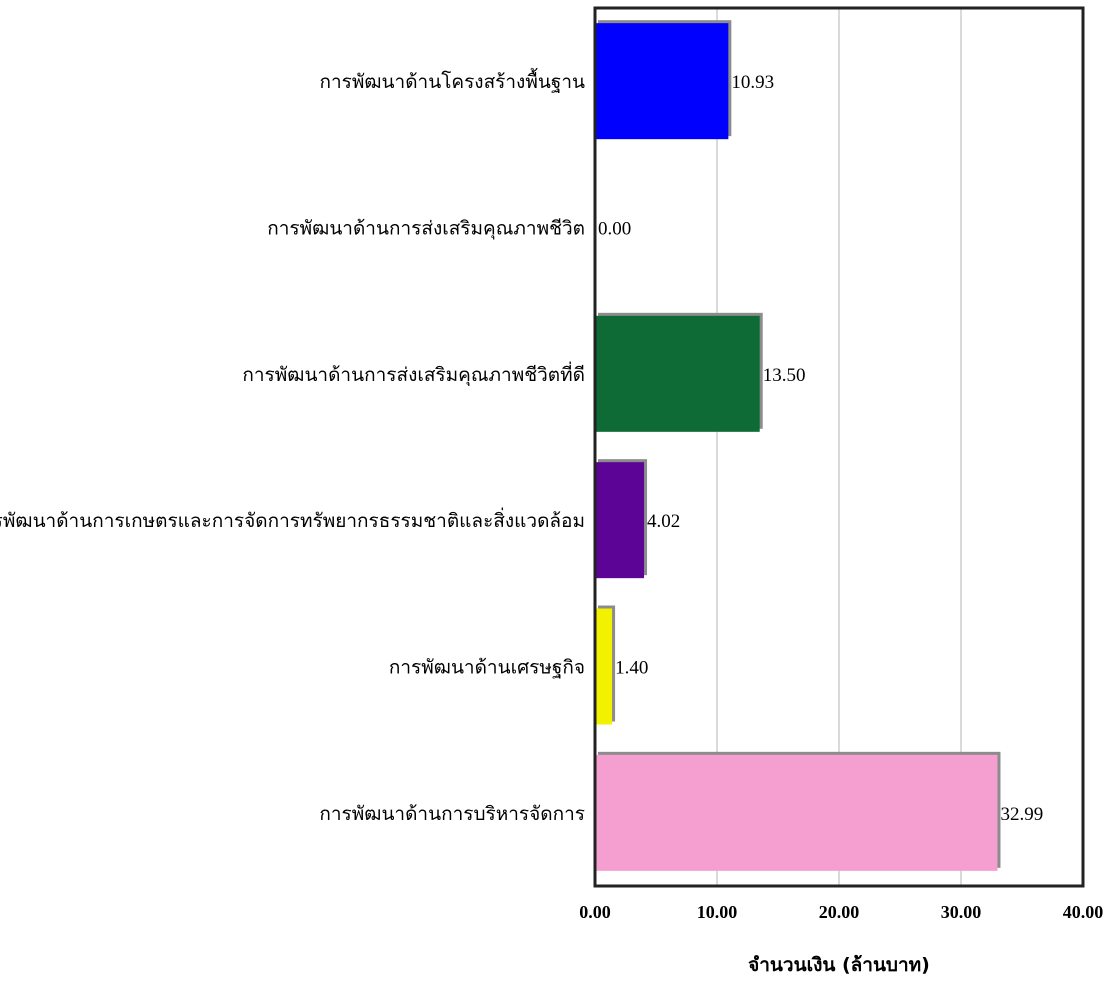 Image resolution: width=1113 pixels, height=982 pixels. Describe the element at coordinates (1083, 912) in the screenshot. I see `x-tick-label: 40.00` at that location.